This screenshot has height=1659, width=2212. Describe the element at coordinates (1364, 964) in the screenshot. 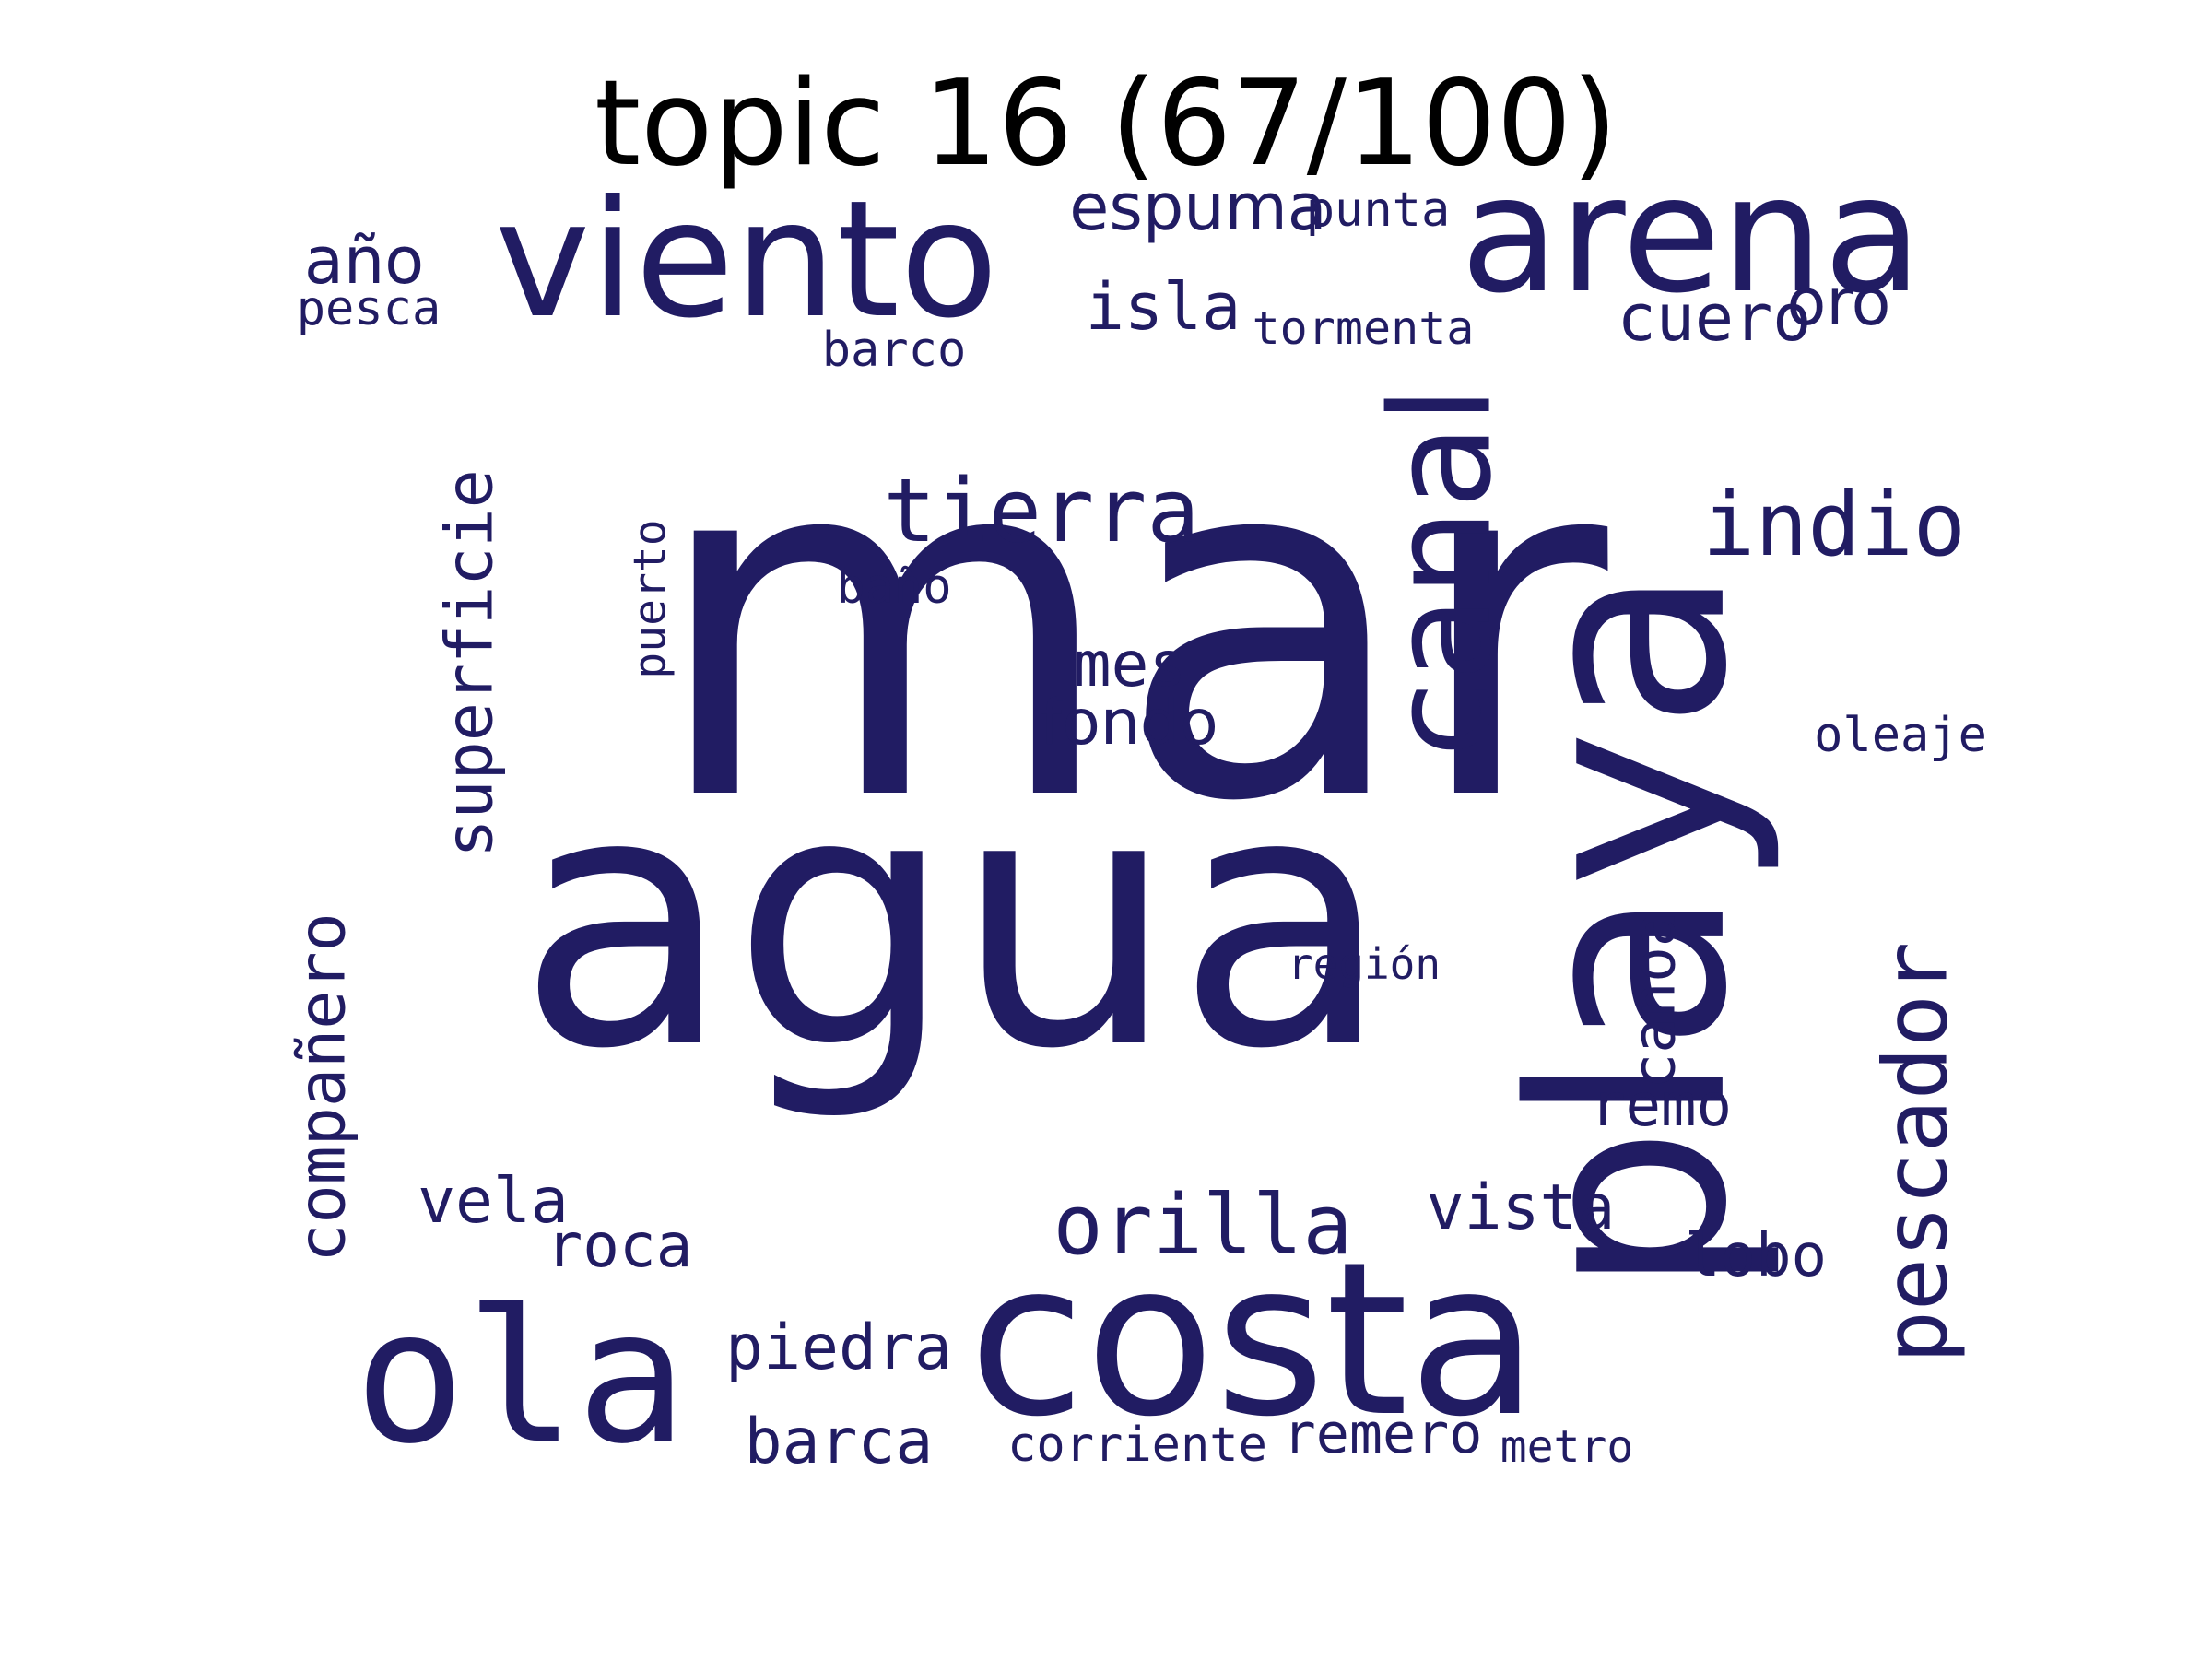

I see `word-37: región` at that location.